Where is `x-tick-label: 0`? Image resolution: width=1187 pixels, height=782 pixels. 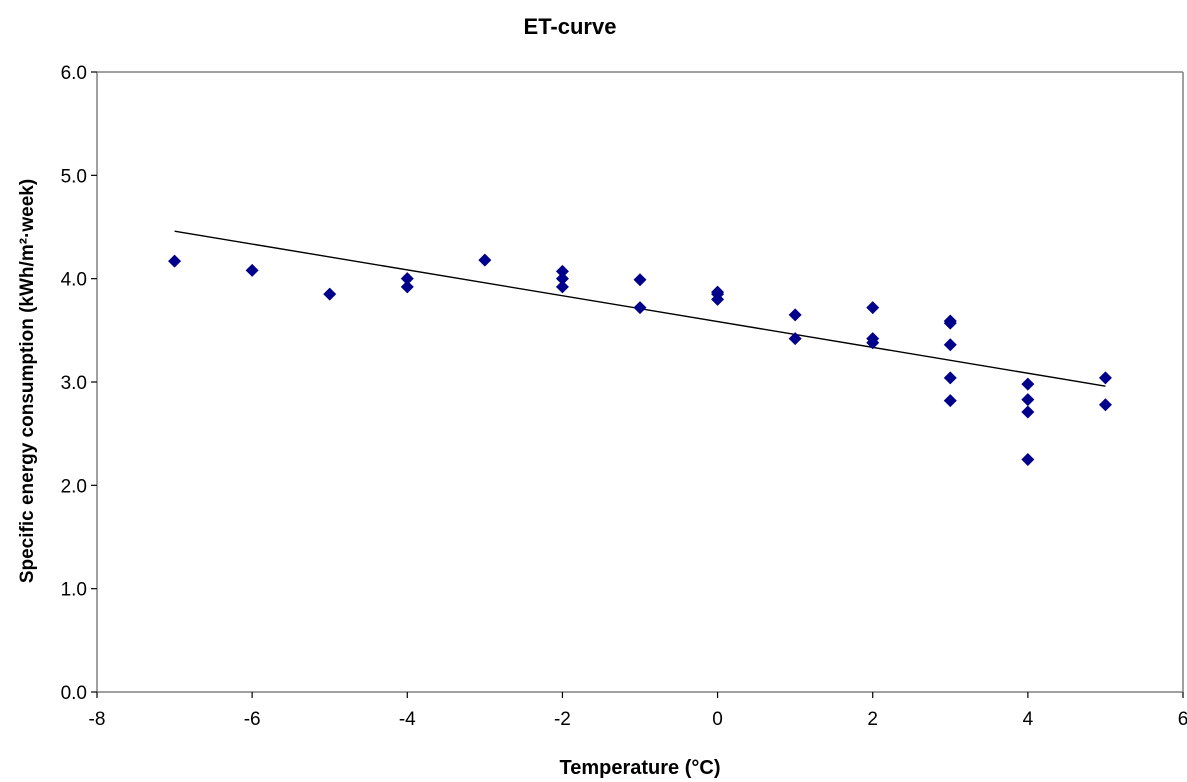
x-tick-label: 0 is located at coordinates (717, 719).